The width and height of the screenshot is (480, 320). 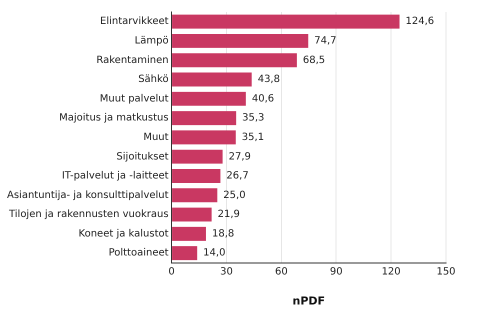 What do you see at coordinates (138, 253) in the screenshot?
I see `y-tick-label: Polttoaineet` at bounding box center [138, 253].